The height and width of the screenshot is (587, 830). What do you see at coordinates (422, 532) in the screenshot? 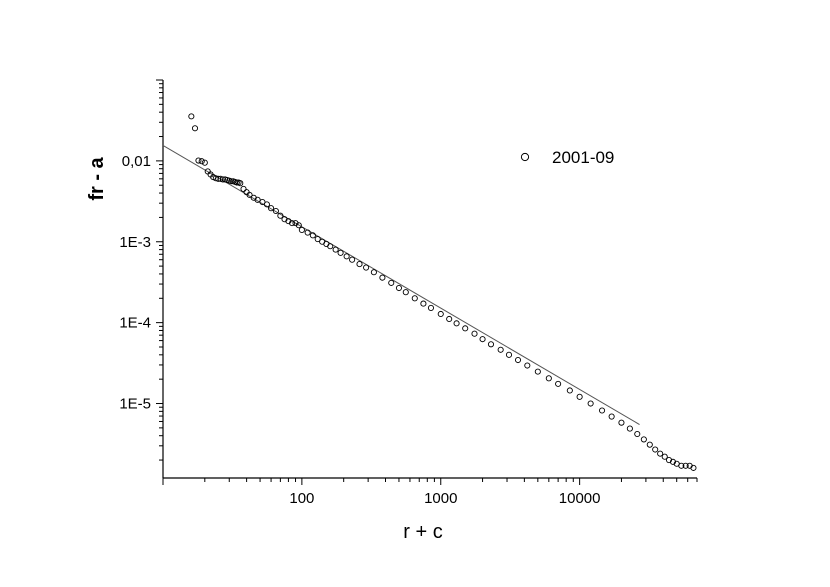
I see `x-axis-title: r + c` at bounding box center [422, 532].